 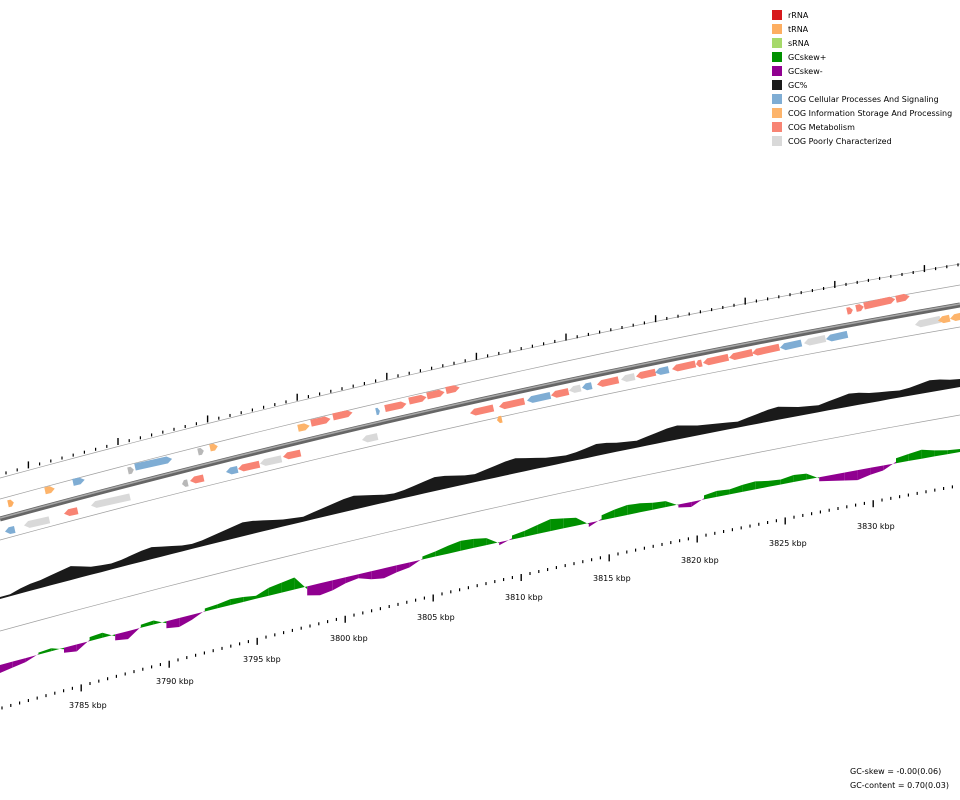 I want to click on legend-label: sRNA, so click(x=799, y=43).